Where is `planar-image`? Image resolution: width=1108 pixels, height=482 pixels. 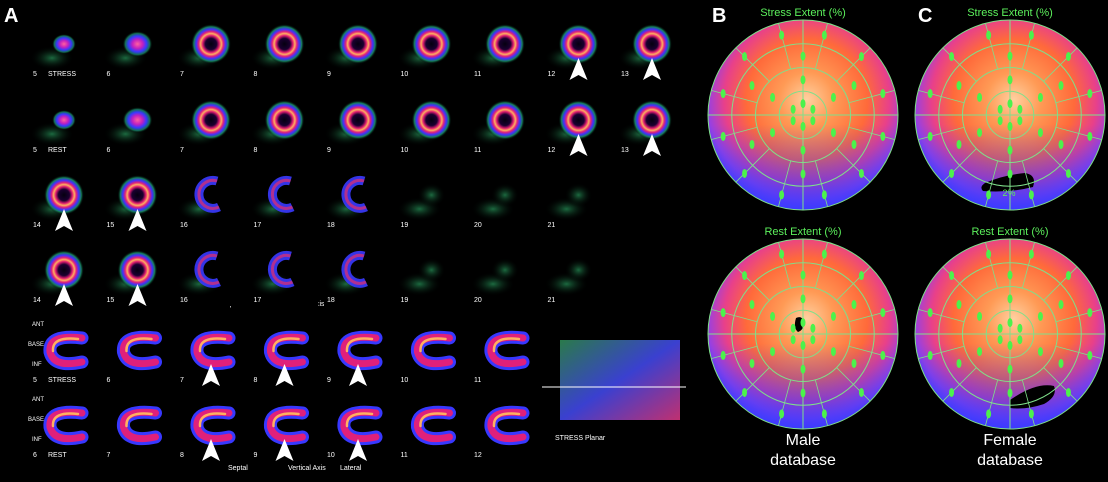 planar-image is located at coordinates (620, 380).